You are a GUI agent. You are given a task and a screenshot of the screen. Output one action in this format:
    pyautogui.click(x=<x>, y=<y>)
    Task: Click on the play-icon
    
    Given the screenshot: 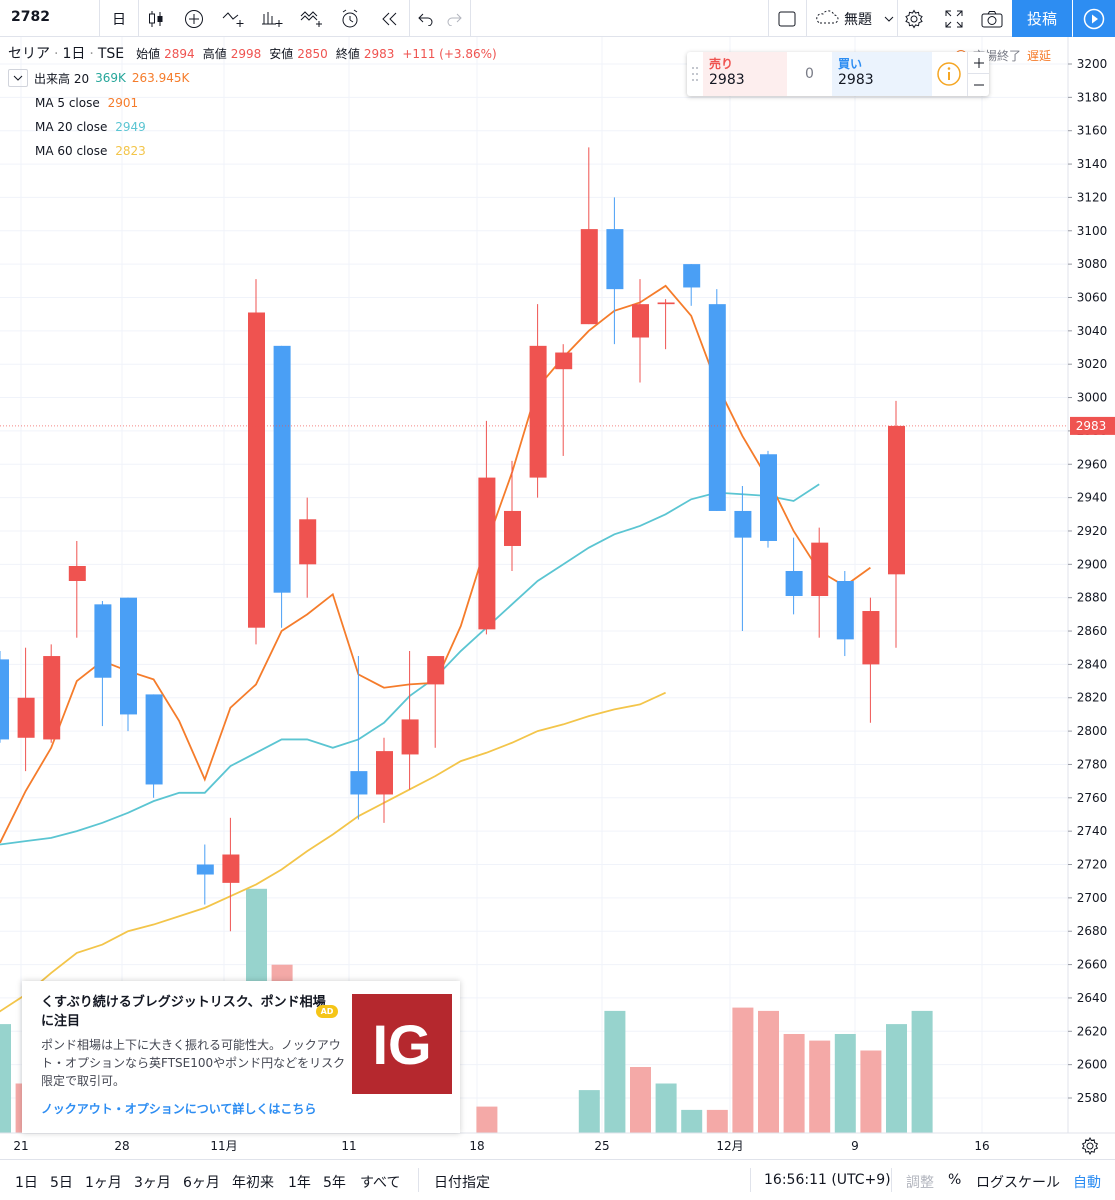 What is the action you would take?
    pyautogui.click(x=1094, y=18)
    